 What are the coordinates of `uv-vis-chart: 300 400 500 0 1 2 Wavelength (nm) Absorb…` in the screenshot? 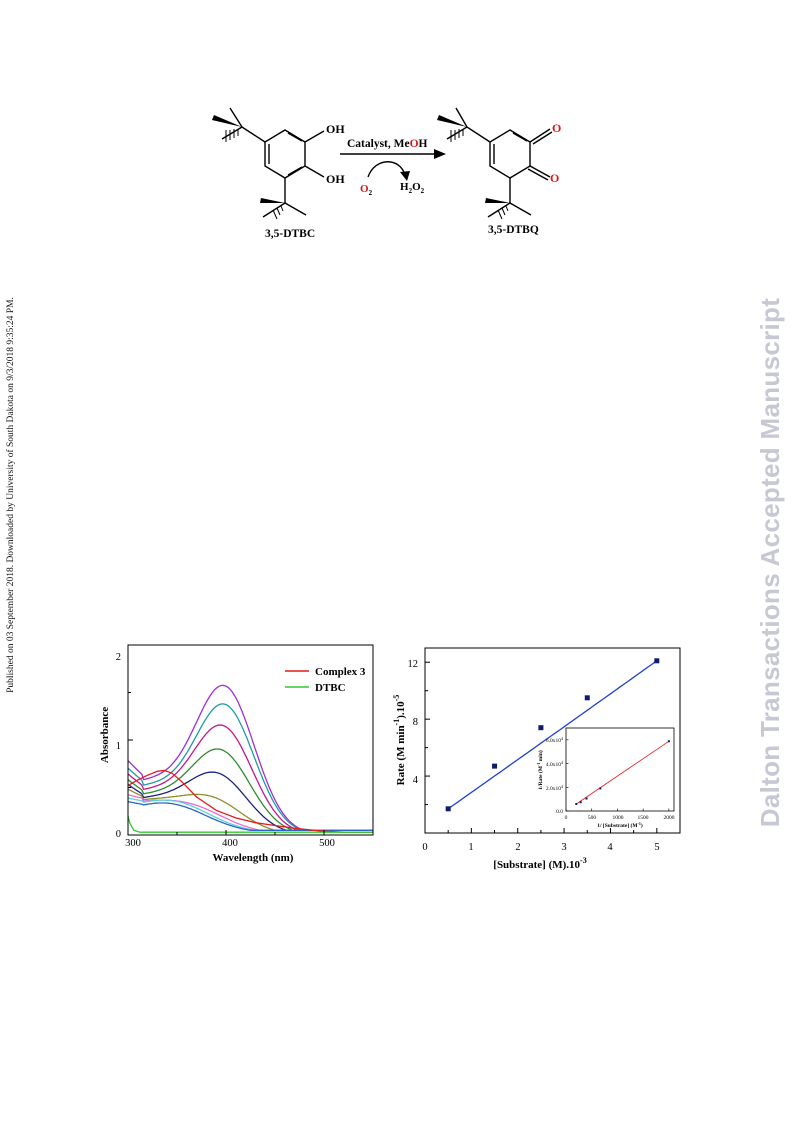 It's located at (236, 754).